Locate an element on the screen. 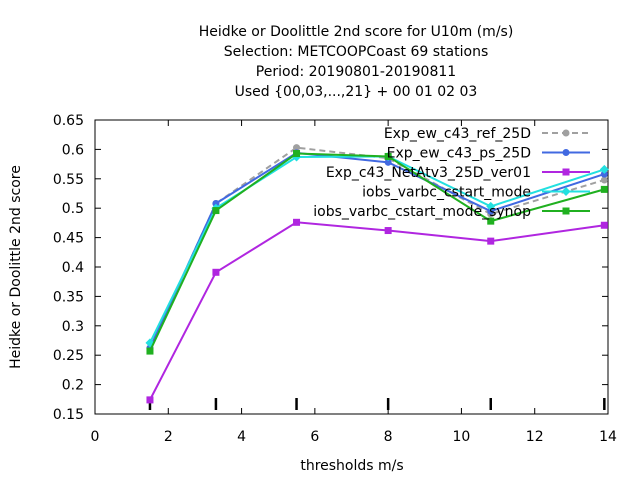  x-axis-label: thresholds m/s is located at coordinates (351, 466).